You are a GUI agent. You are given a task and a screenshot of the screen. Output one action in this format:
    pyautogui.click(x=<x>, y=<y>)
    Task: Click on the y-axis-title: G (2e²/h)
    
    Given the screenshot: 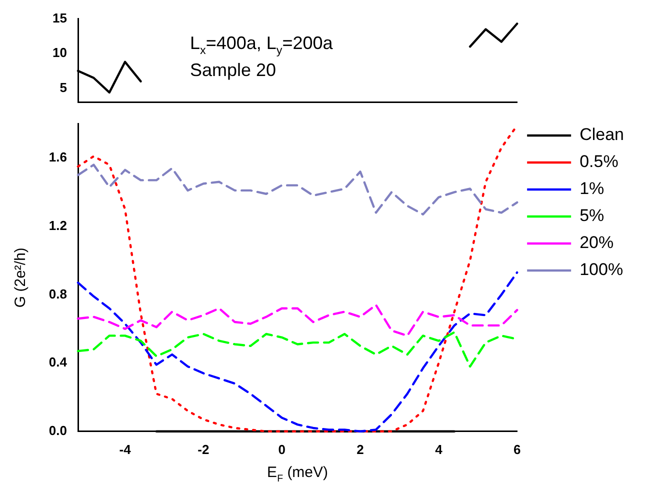 What is the action you would take?
    pyautogui.click(x=21, y=278)
    